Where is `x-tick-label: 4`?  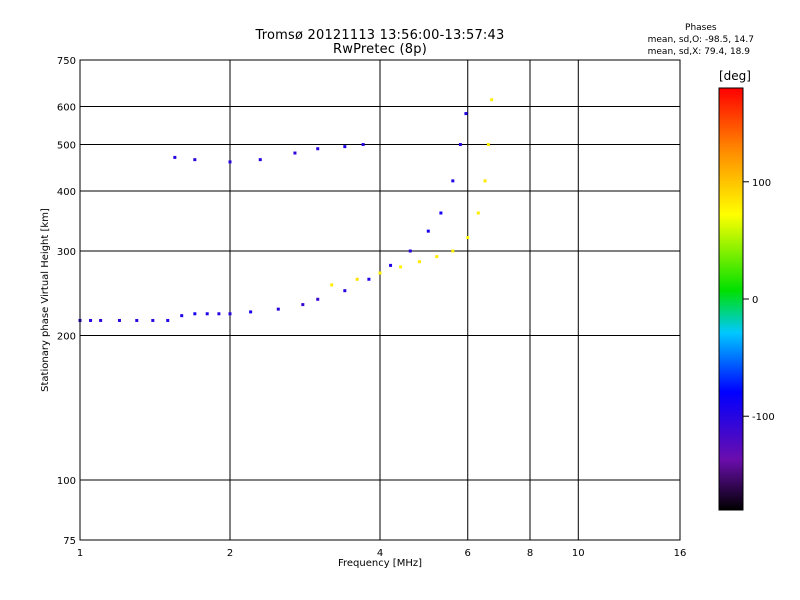
x-tick-label: 4 is located at coordinates (380, 553).